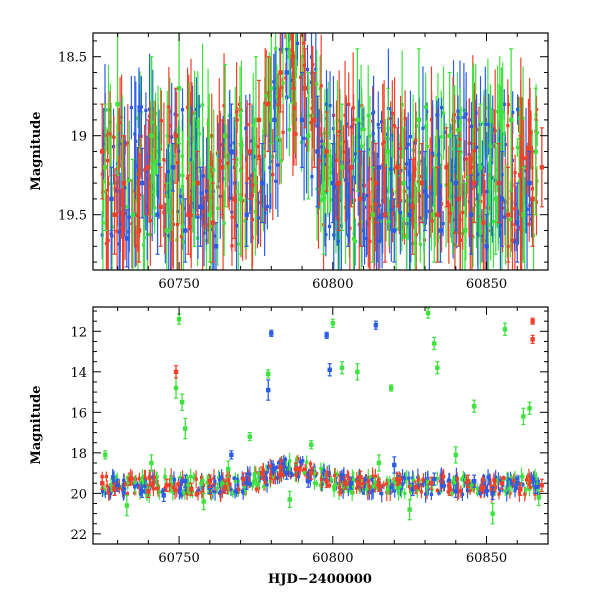 This screenshot has width=600, height=600. I want to click on y-tick-label: 20, so click(78, 494).